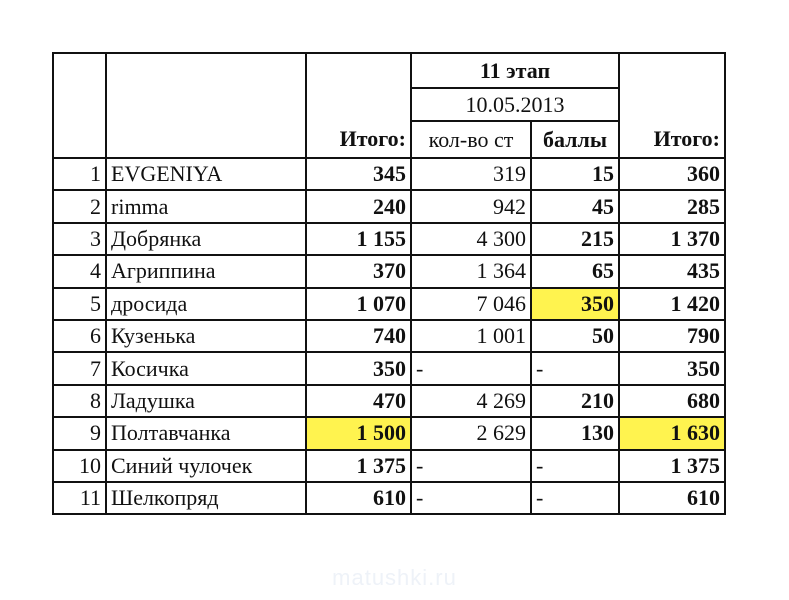 The width and height of the screenshot is (789, 600). I want to click on stage: 11 этап, so click(515, 70).